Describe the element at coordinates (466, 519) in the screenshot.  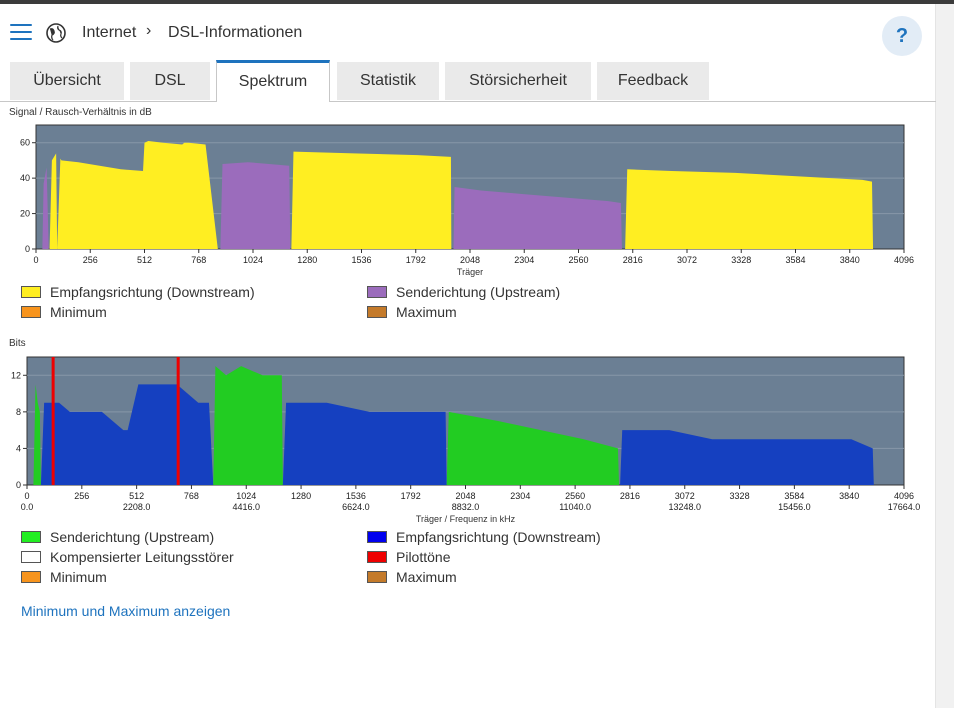
I see `x-axis-label: Träger / Frequenz in kHz` at that location.